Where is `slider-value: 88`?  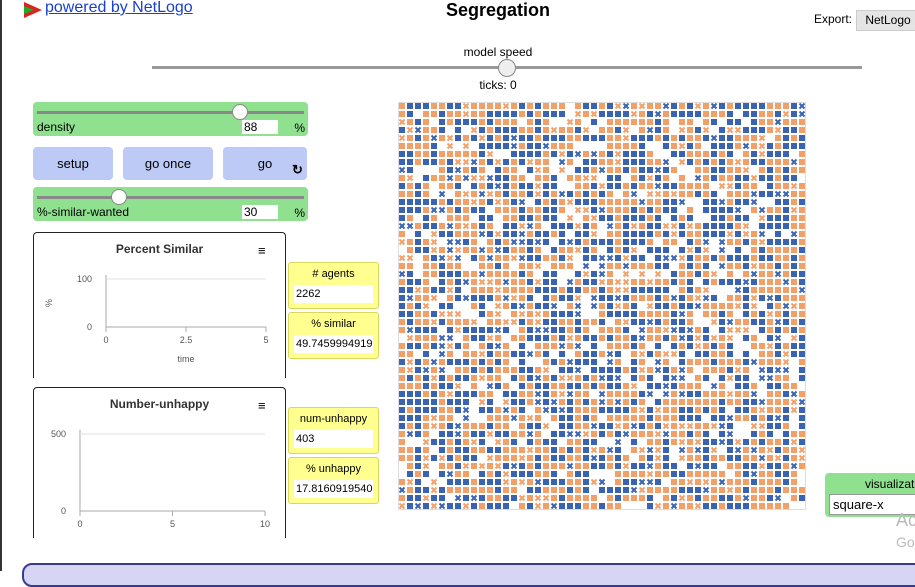 slider-value: 88 is located at coordinates (260, 127).